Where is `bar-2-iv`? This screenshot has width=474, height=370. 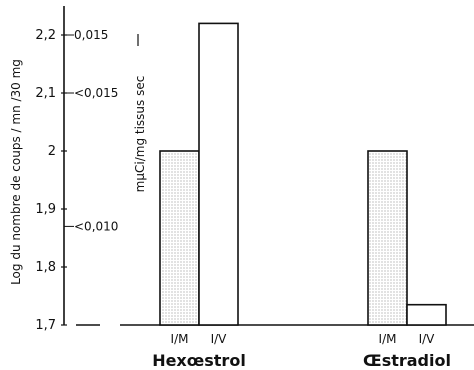
bar-2-iv is located at coordinates (426, 314).